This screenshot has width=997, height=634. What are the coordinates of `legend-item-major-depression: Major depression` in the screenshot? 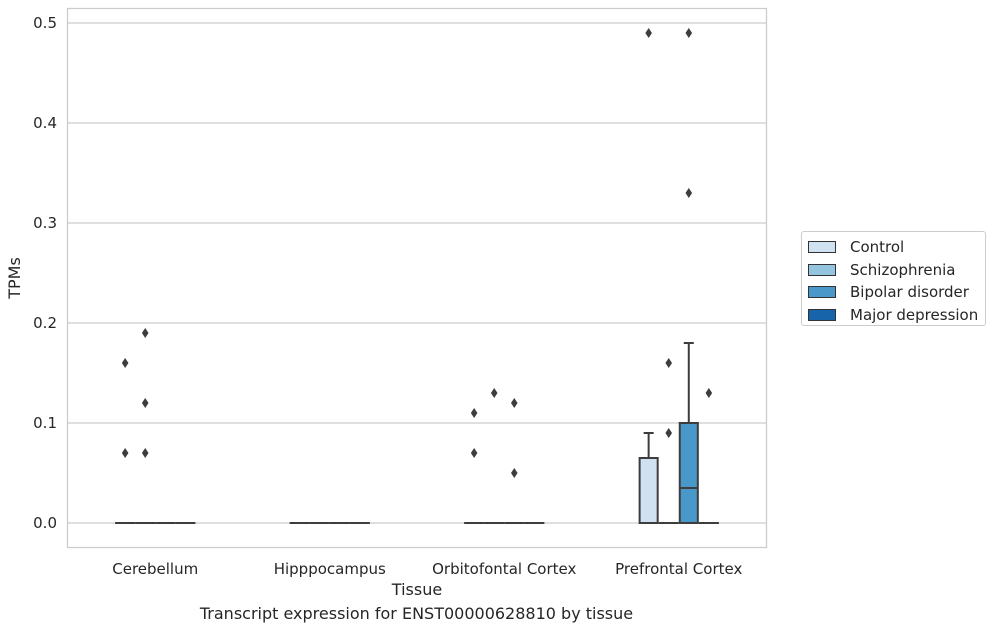 It's located at (893, 315).